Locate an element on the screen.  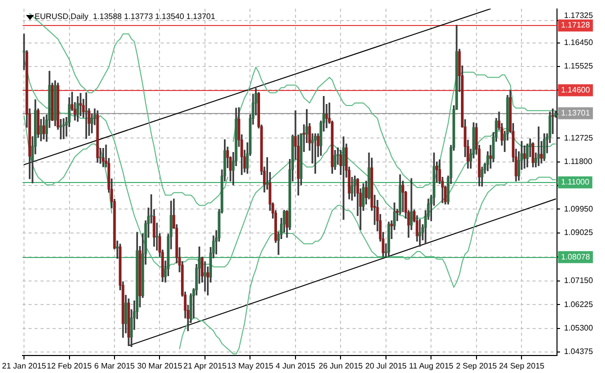
x-tick-label: 2 Sep 2015 is located at coordinates (477, 365).